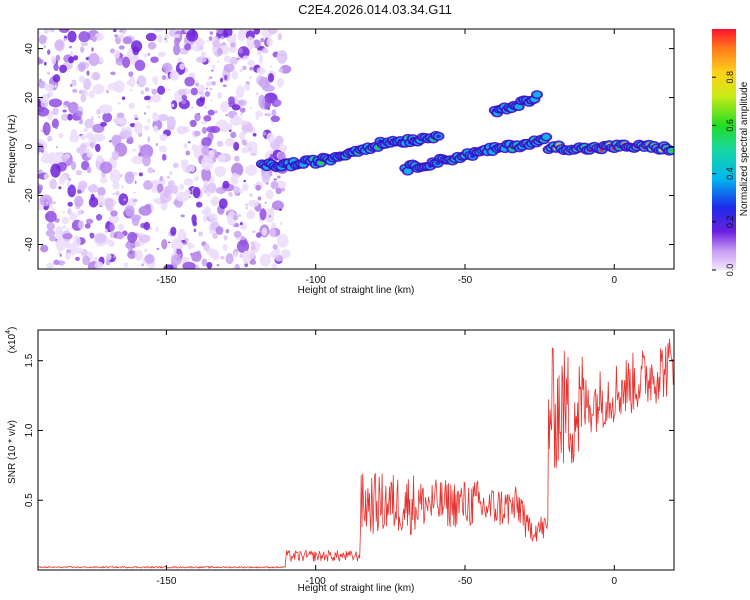  Describe the element at coordinates (465, 581) in the screenshot. I see `x-tick-label: -50` at that location.